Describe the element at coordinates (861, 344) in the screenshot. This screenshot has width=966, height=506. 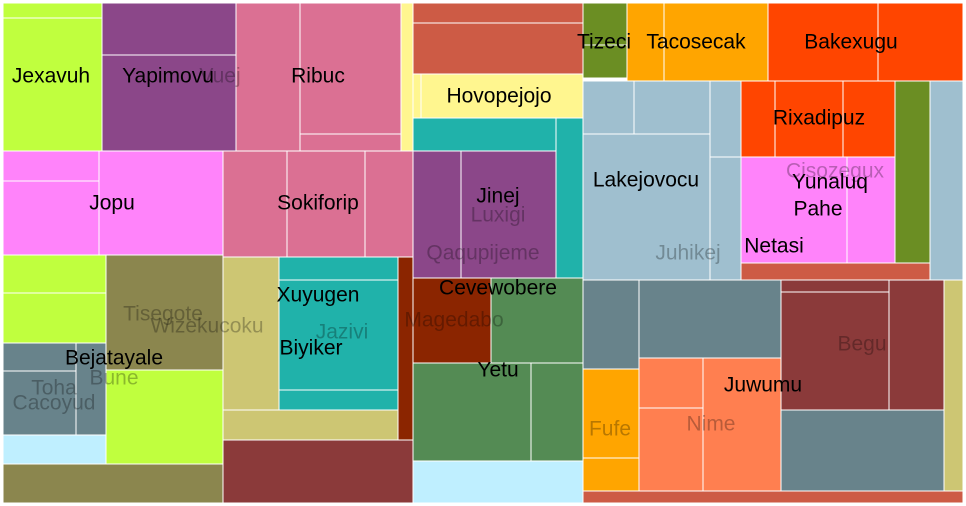
I see `treemap-label-begu: Begu` at that location.